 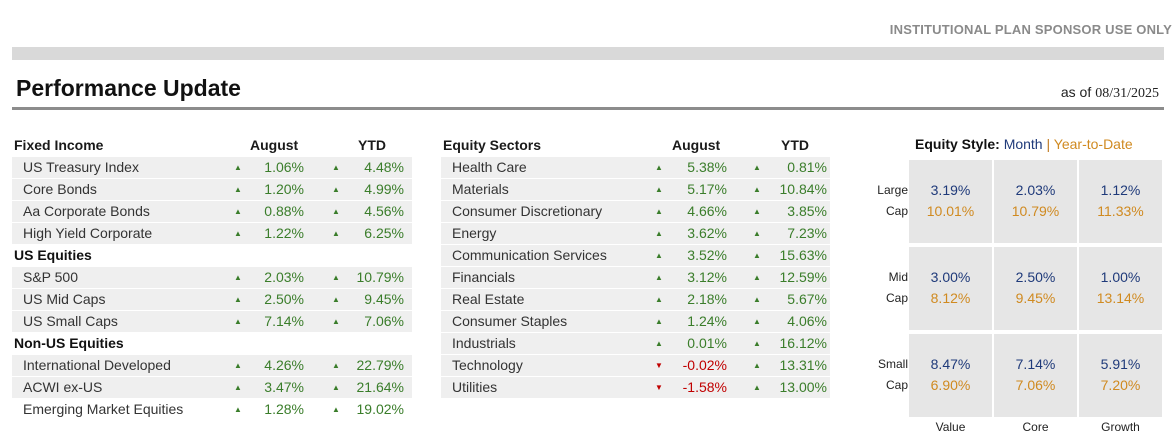 I want to click on header-category: Fixed Income, so click(x=59, y=145).